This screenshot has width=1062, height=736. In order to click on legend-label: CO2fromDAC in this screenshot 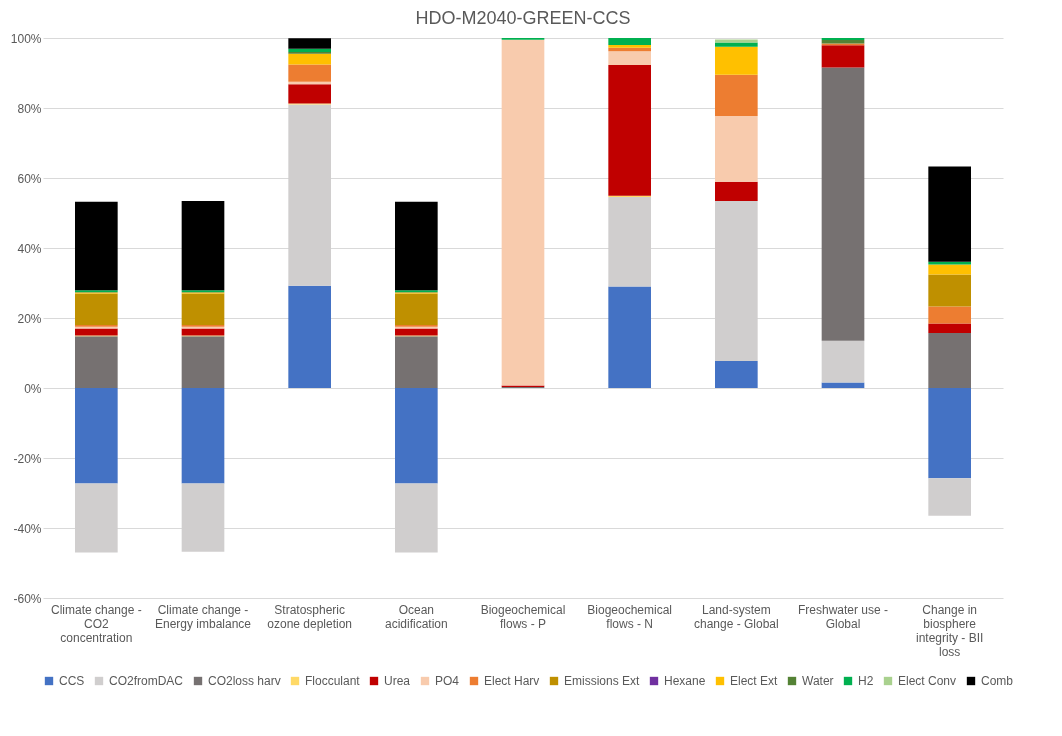, I will do `click(146, 681)`.